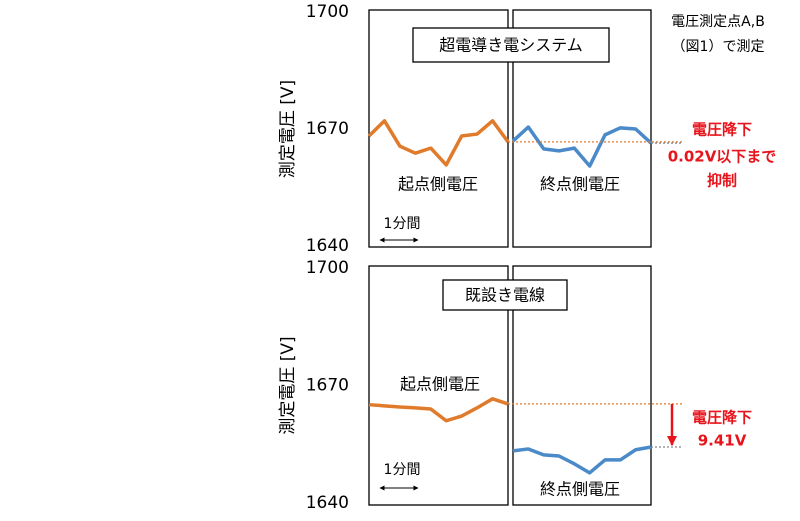 The height and width of the screenshot is (521, 800). I want to click on measure-note: 電圧測定点A,B, so click(718, 22).